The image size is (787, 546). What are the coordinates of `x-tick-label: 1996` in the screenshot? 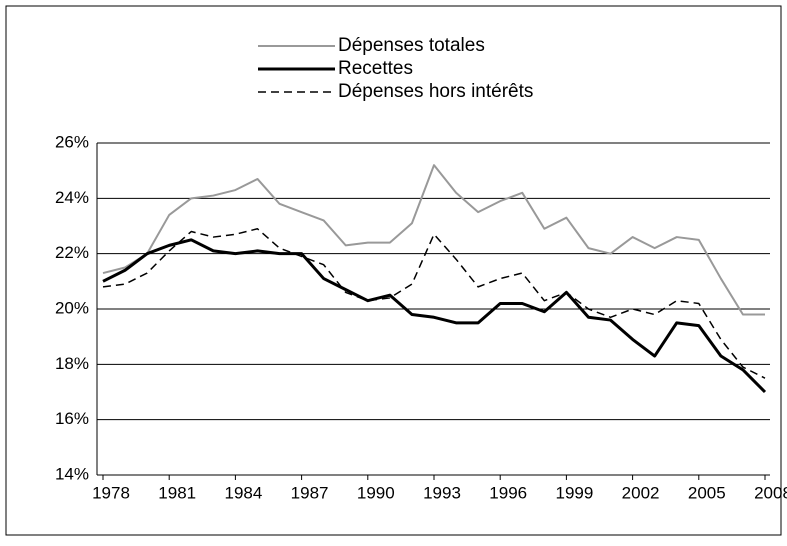 It's located at (508, 492).